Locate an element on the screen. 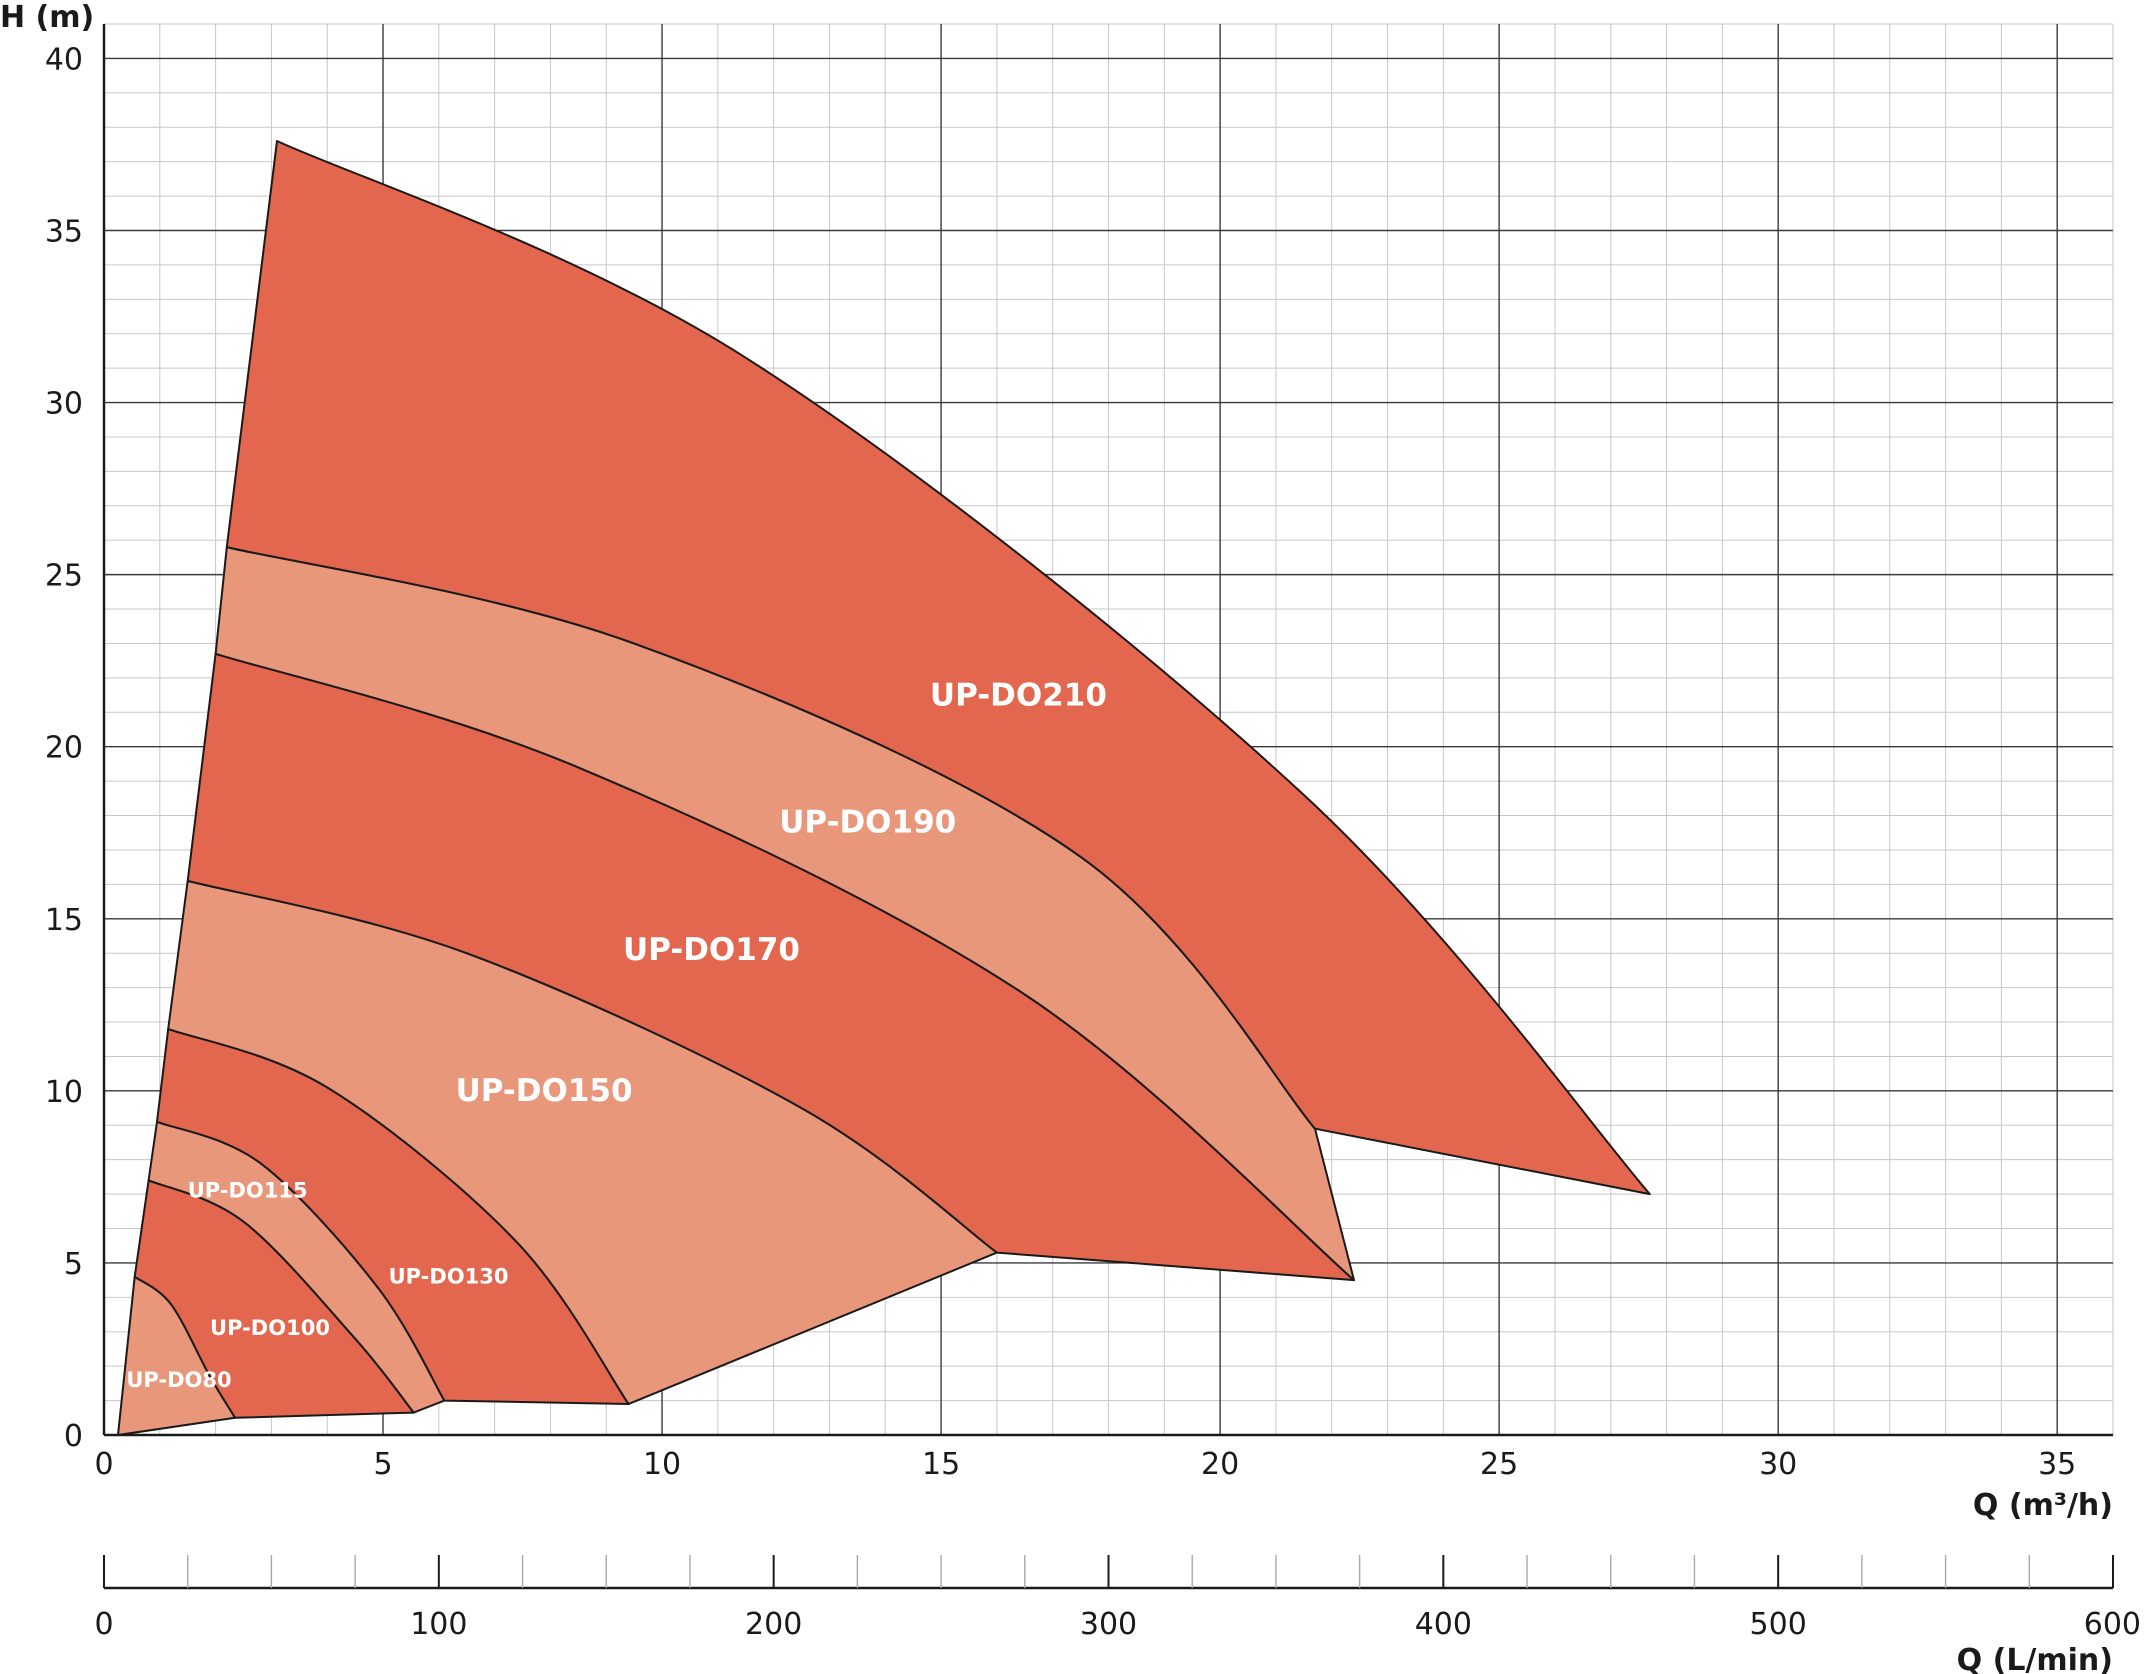 This screenshot has height=1674, width=2144. y-tick-label: 5 is located at coordinates (73, 1264).